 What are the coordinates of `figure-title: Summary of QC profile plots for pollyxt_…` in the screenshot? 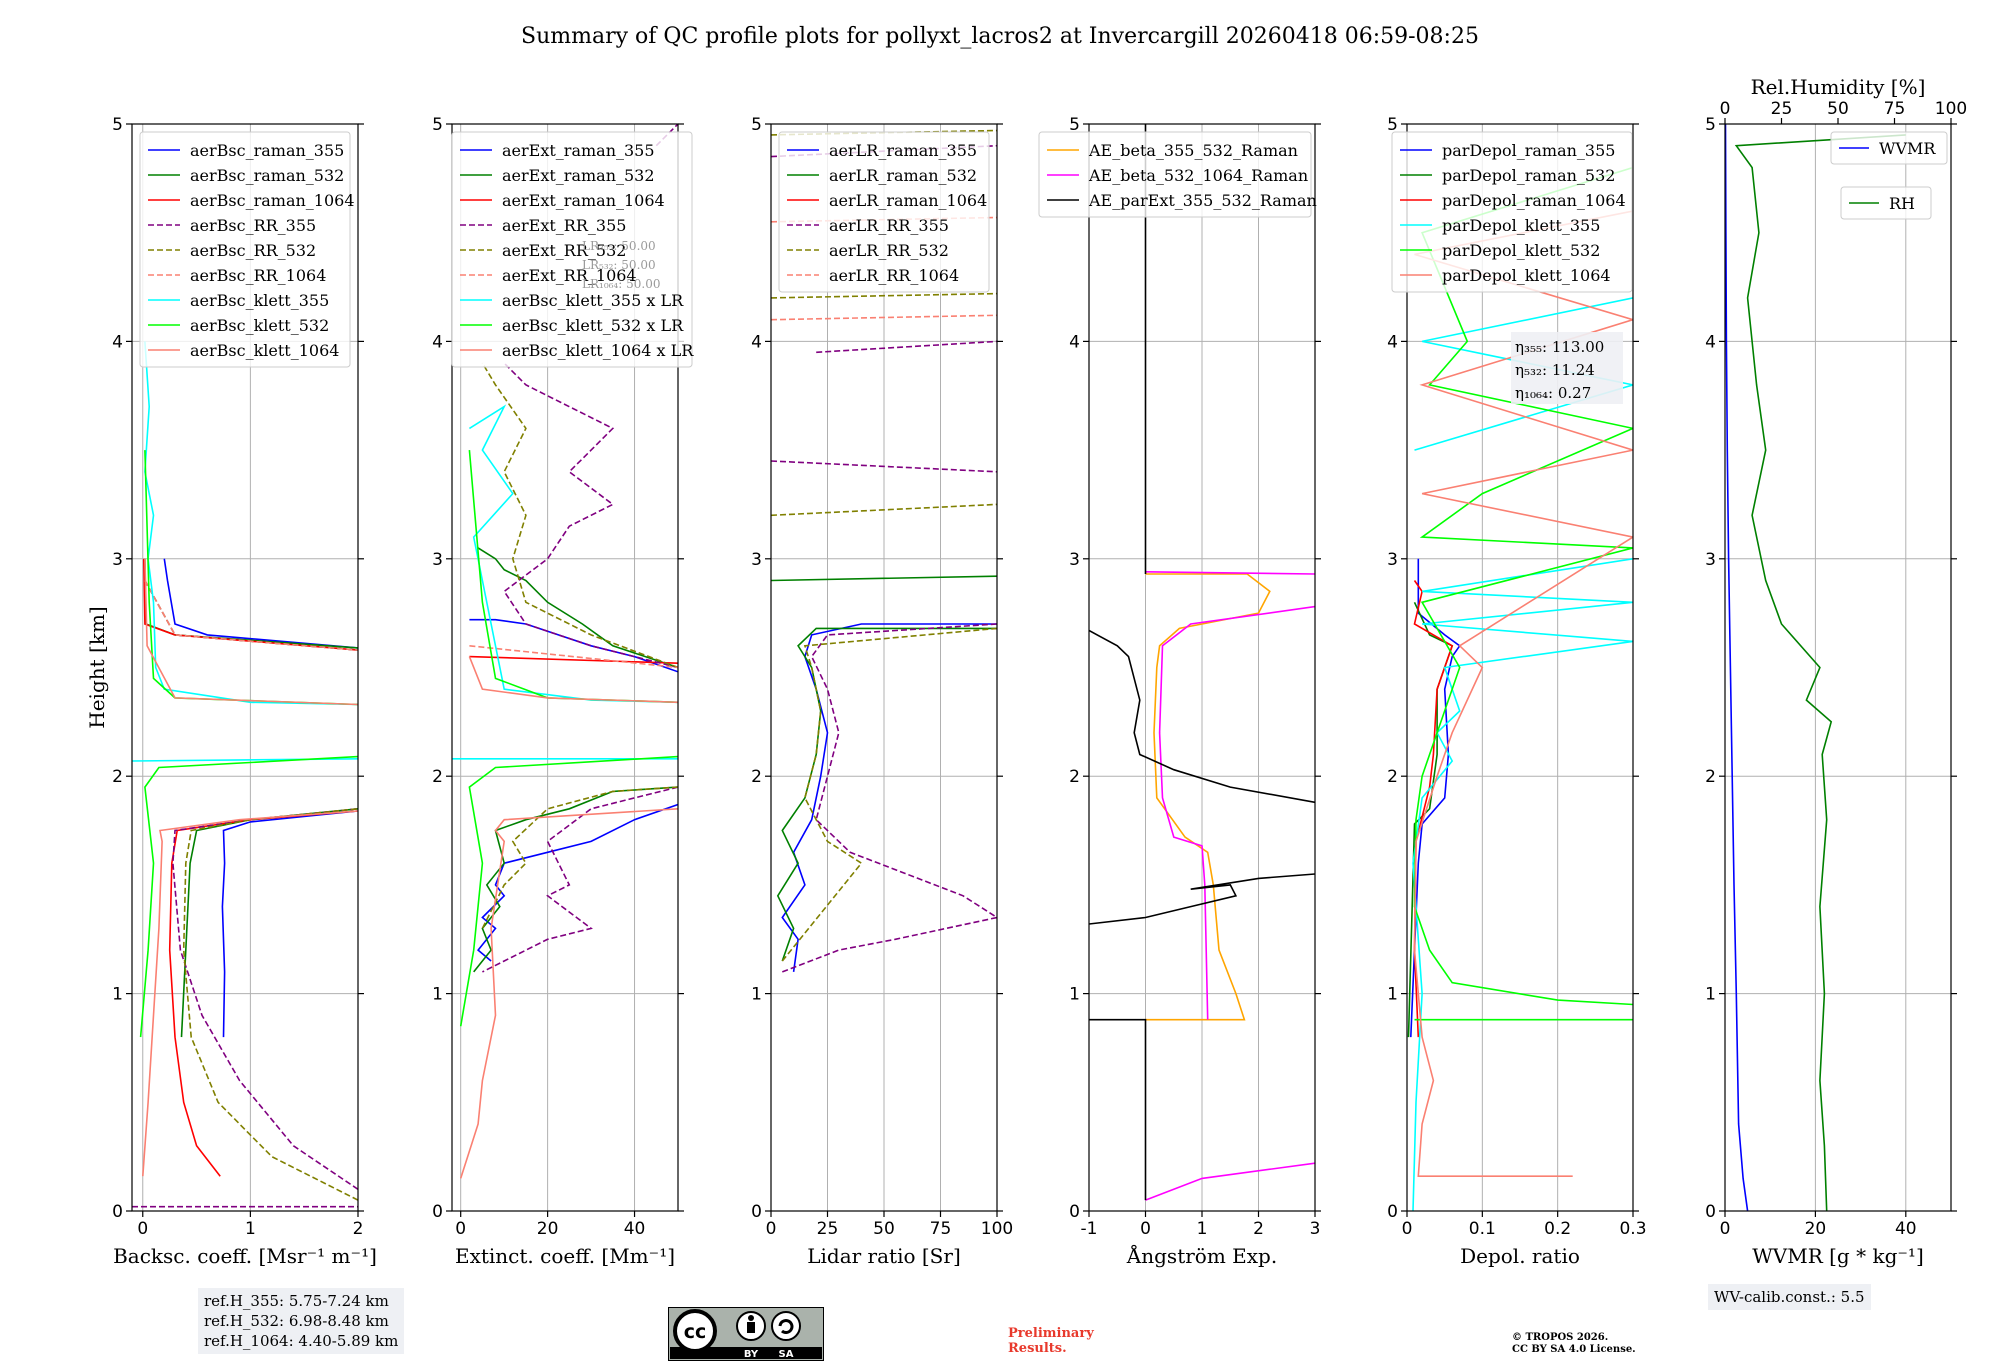 It's located at (1000, 36).